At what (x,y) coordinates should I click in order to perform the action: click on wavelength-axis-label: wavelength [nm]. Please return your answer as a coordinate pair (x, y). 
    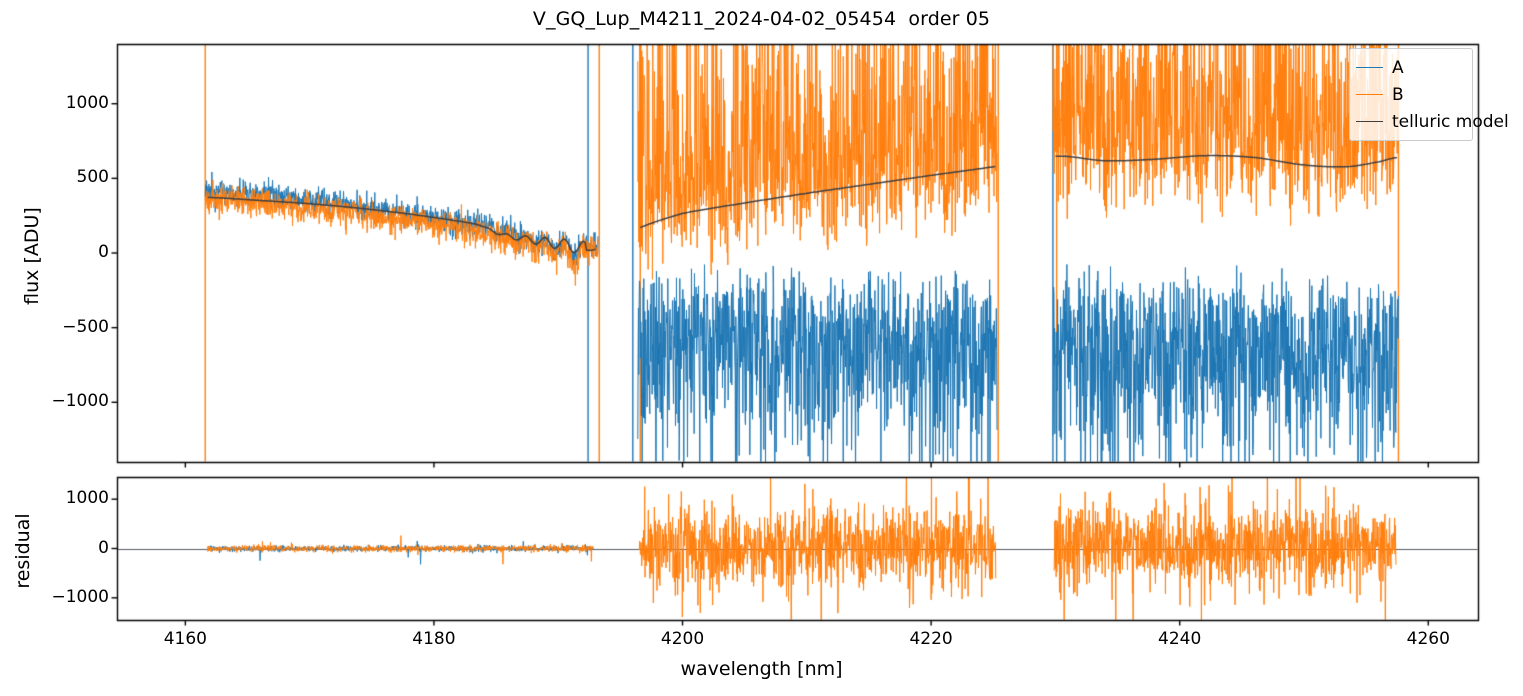
    Looking at the image, I should click on (761, 669).